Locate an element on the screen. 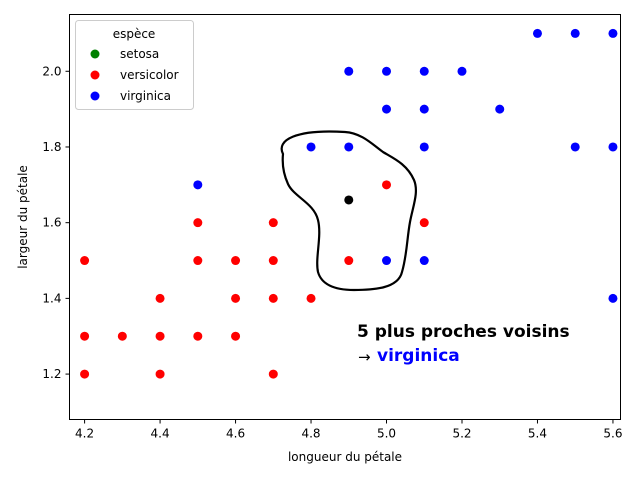 The height and width of the screenshot is (480, 640). y-axis-label: largeur du pétale is located at coordinates (23, 217).